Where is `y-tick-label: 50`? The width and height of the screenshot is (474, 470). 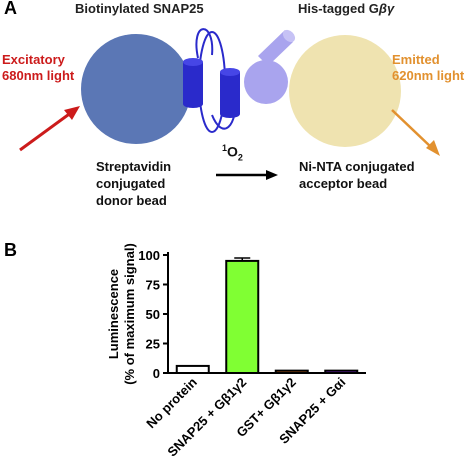
y-tick-label: 50 is located at coordinates (153, 314).